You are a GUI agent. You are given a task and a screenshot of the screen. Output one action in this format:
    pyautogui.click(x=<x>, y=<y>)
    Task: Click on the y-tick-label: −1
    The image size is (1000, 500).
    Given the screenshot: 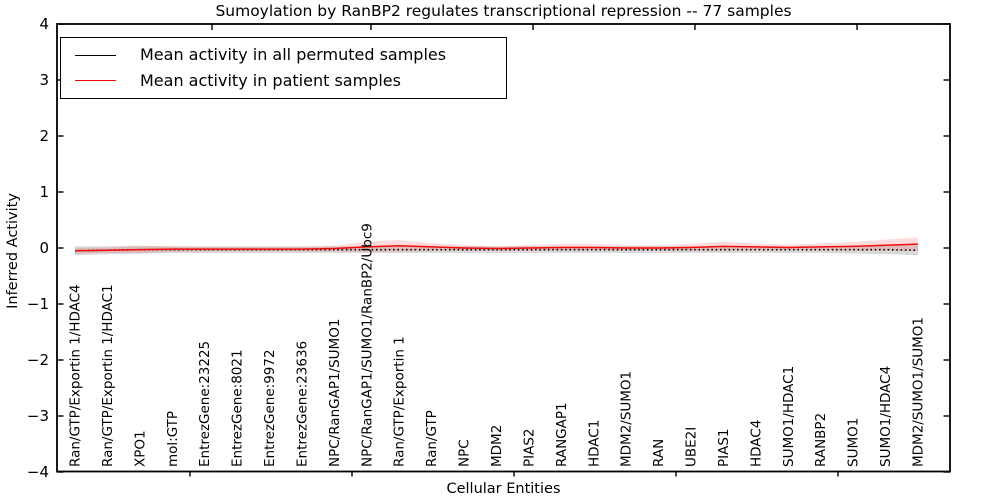 What is the action you would take?
    pyautogui.click(x=38, y=304)
    